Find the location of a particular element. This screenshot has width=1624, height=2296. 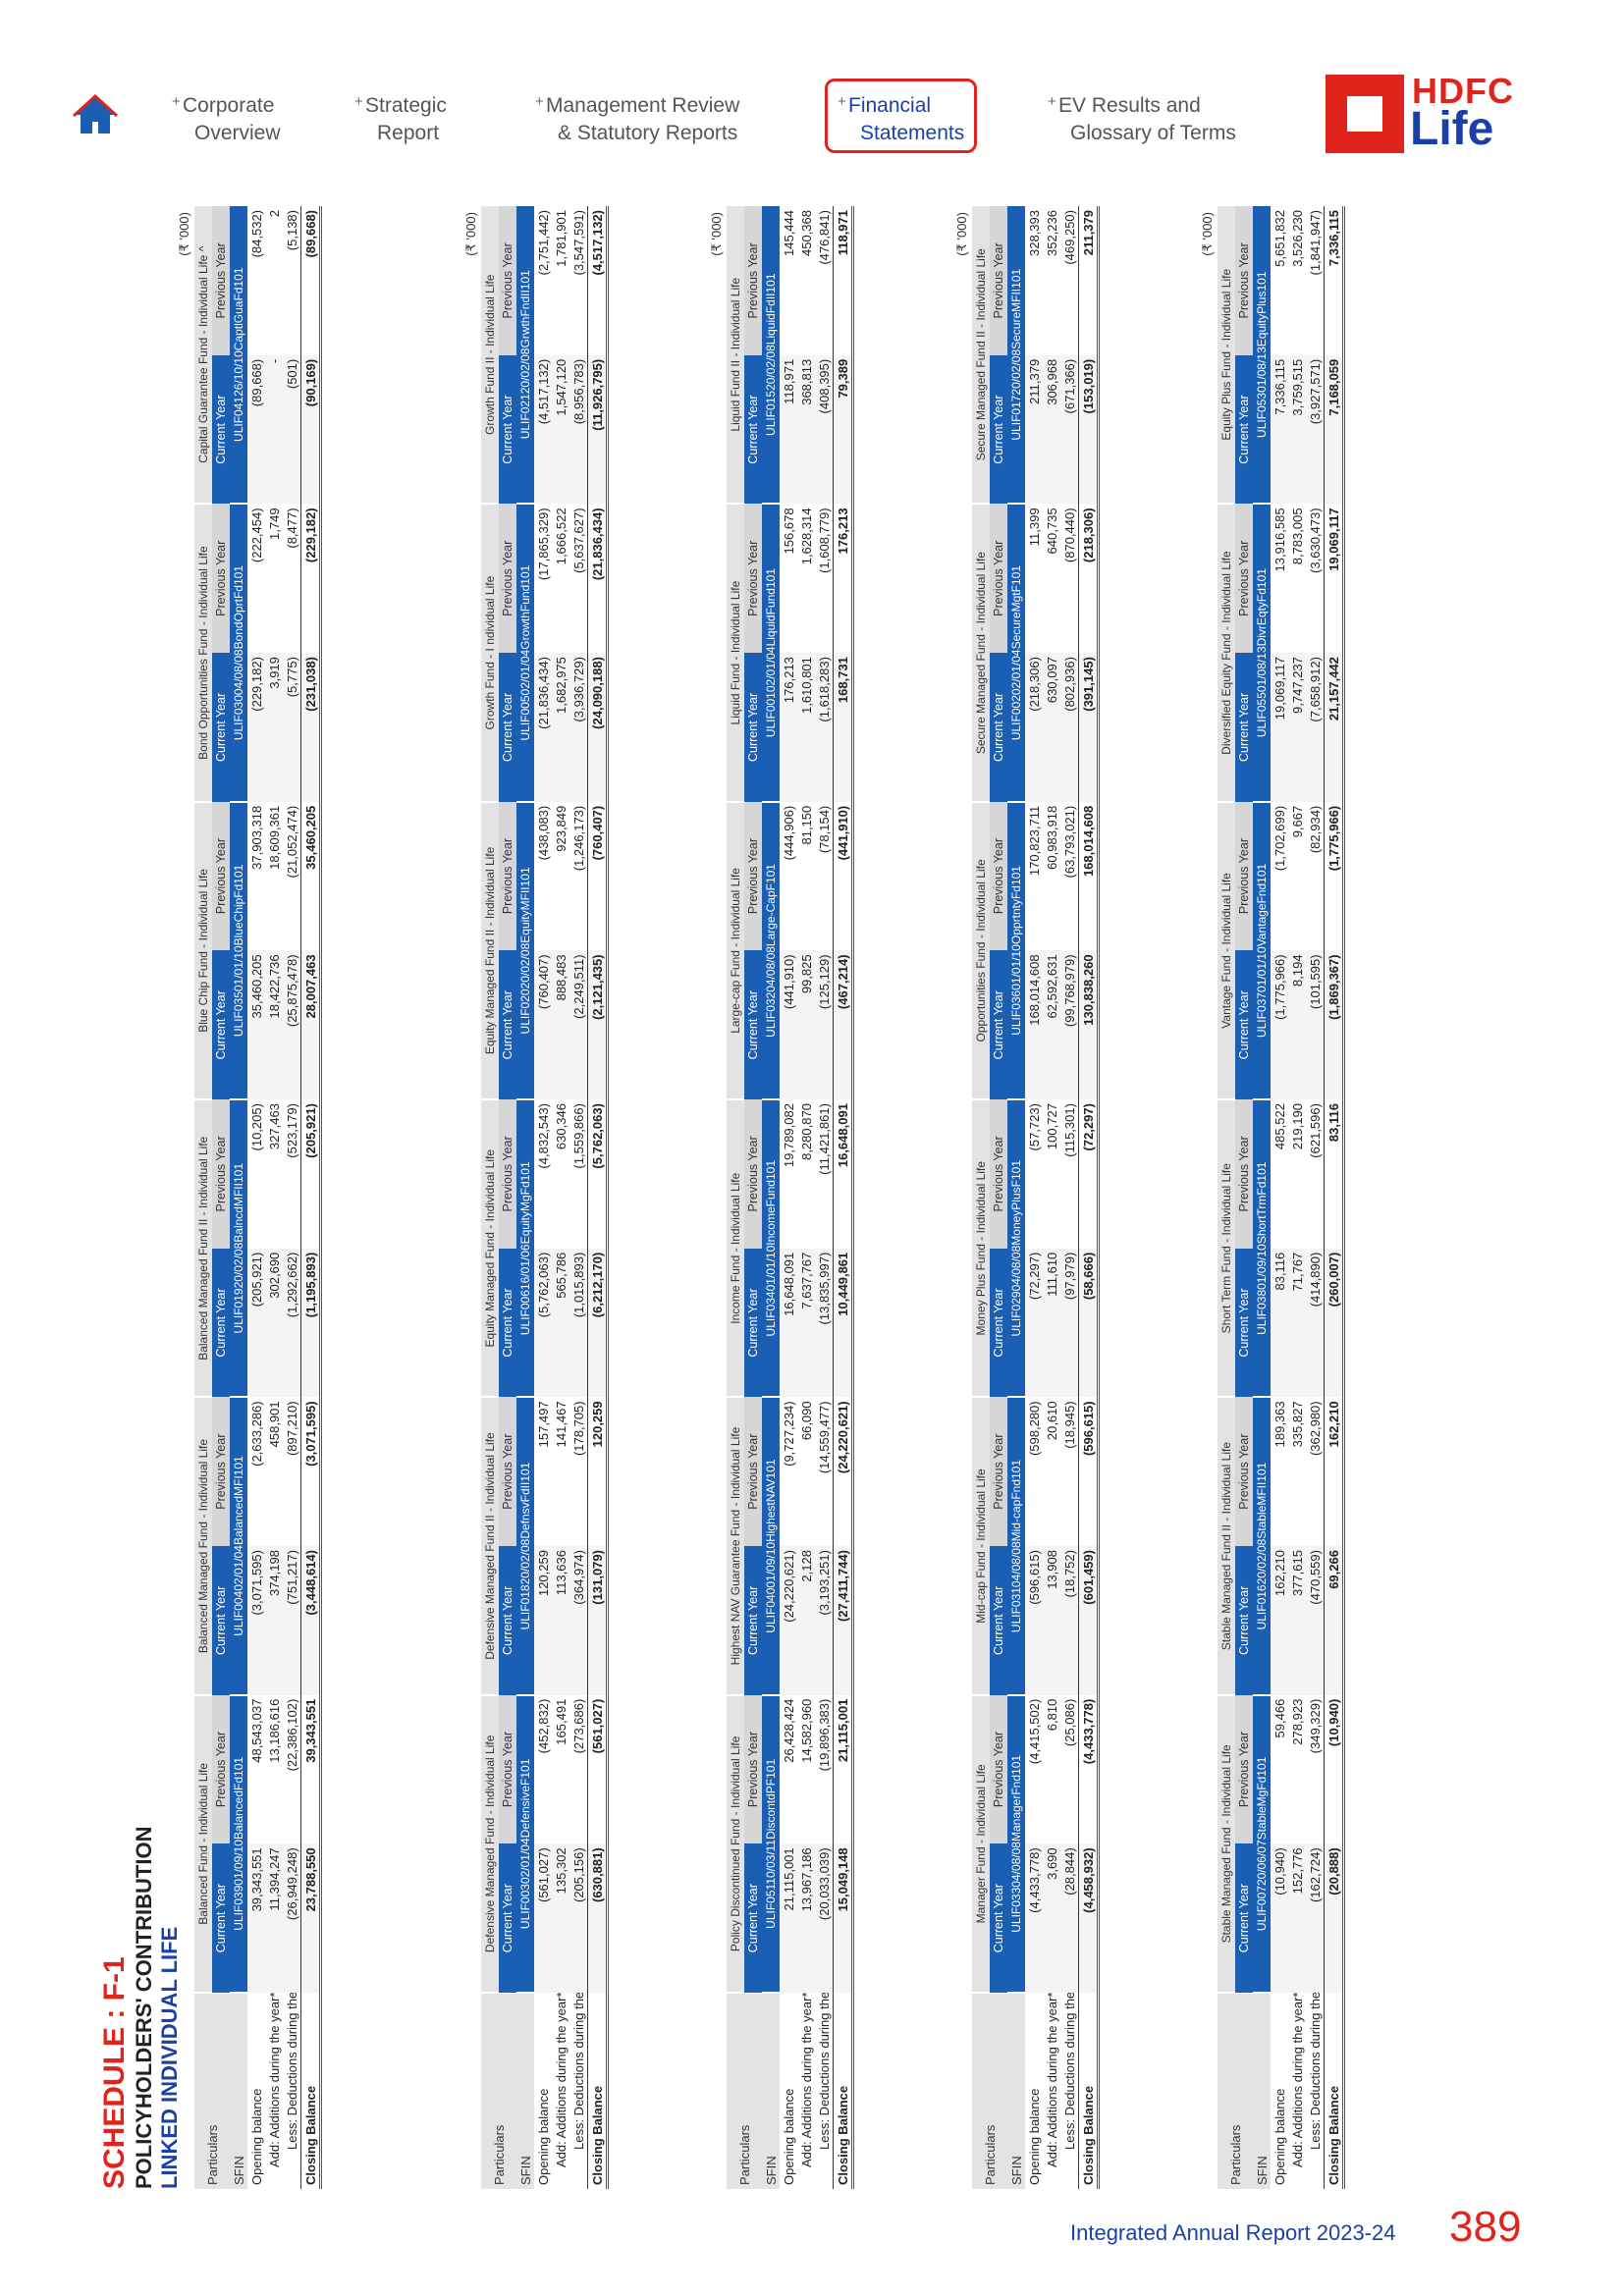

previous-year-value: (222,454) is located at coordinates (256, 579).